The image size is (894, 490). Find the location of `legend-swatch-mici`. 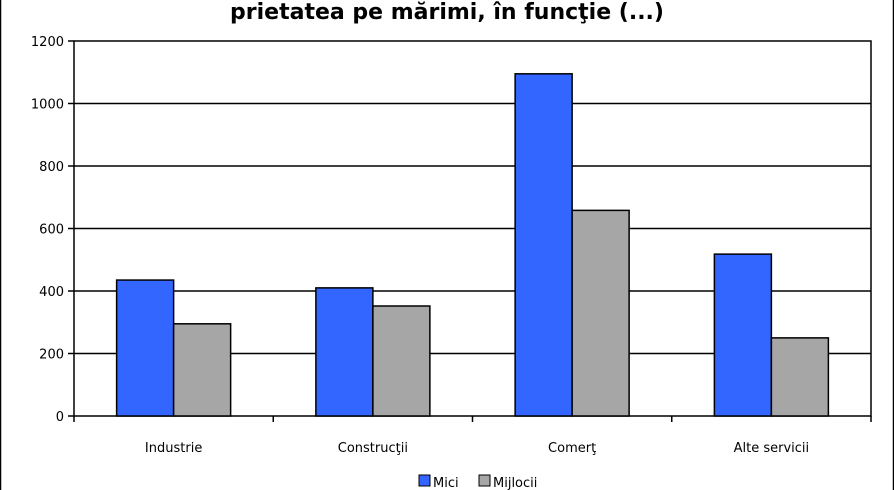

legend-swatch-mici is located at coordinates (424, 480).